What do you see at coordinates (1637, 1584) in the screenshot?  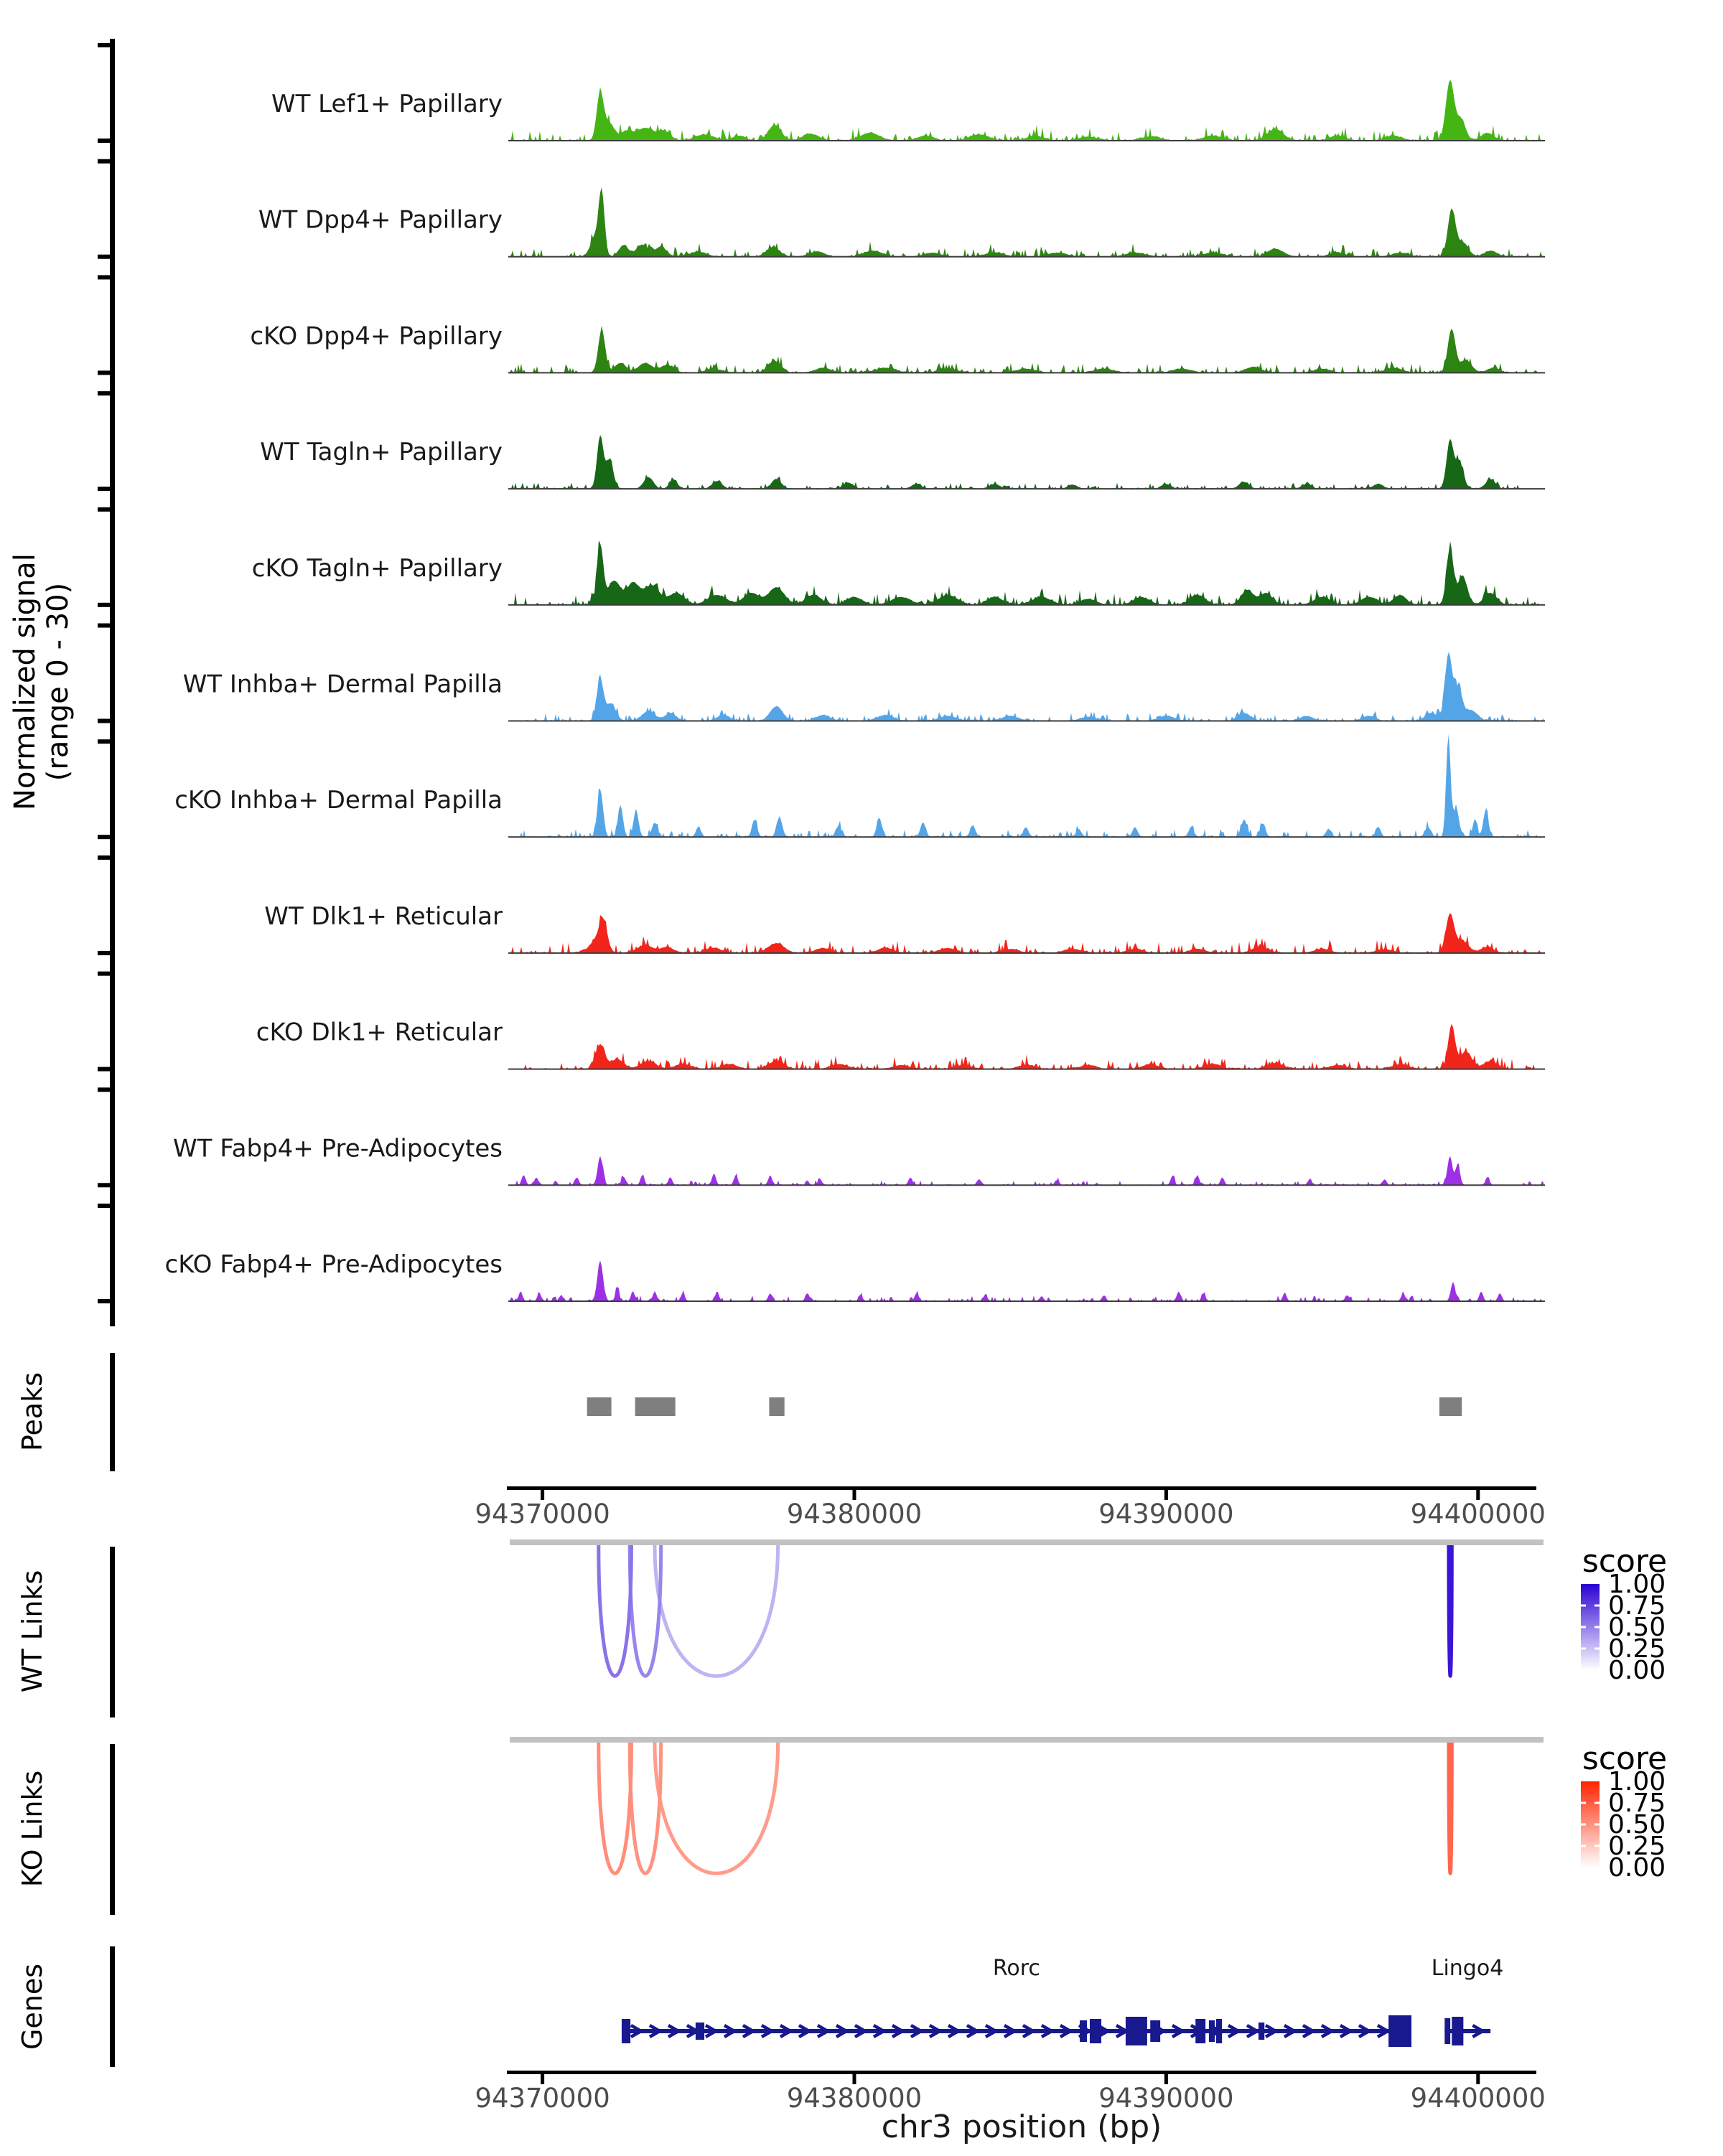 I see `legend-tick-label: 1.00` at bounding box center [1637, 1584].